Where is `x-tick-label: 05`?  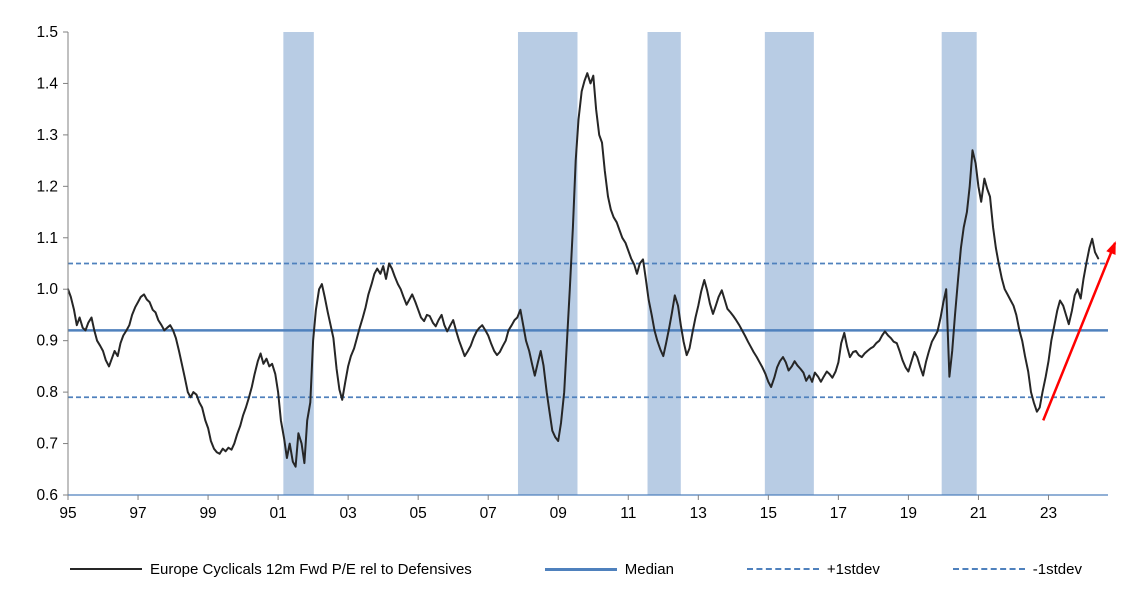 x-tick-label: 05 is located at coordinates (418, 513).